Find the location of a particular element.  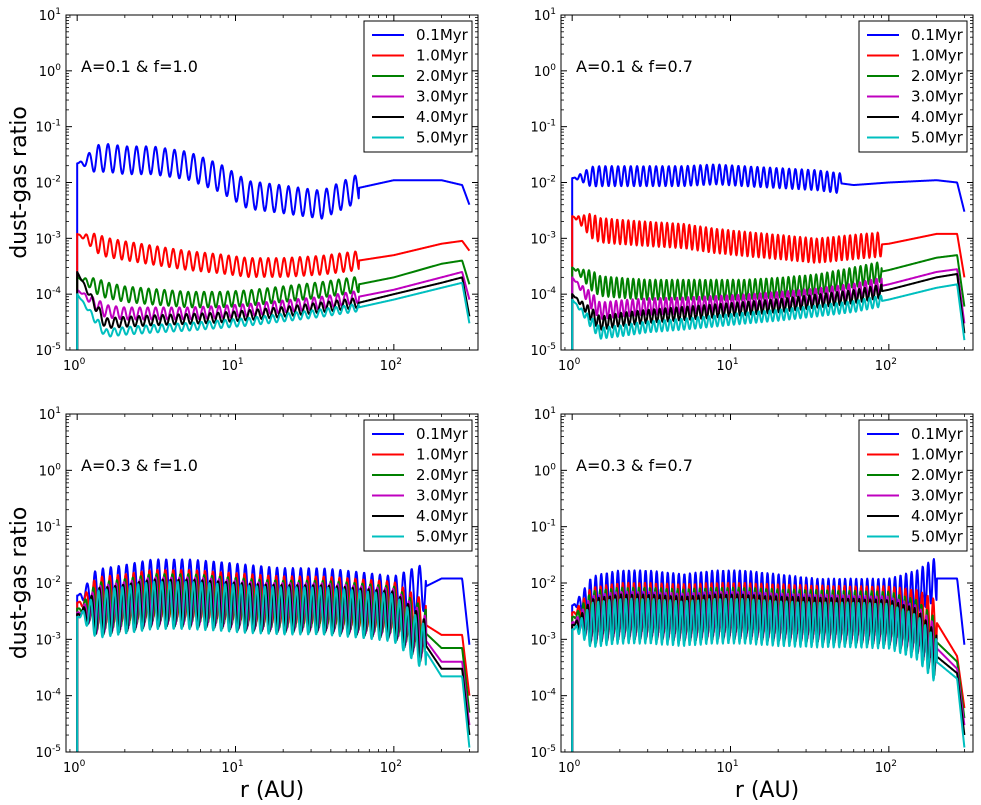

panel-annotation: A=0.1 & f=1.0 is located at coordinates (139, 66).